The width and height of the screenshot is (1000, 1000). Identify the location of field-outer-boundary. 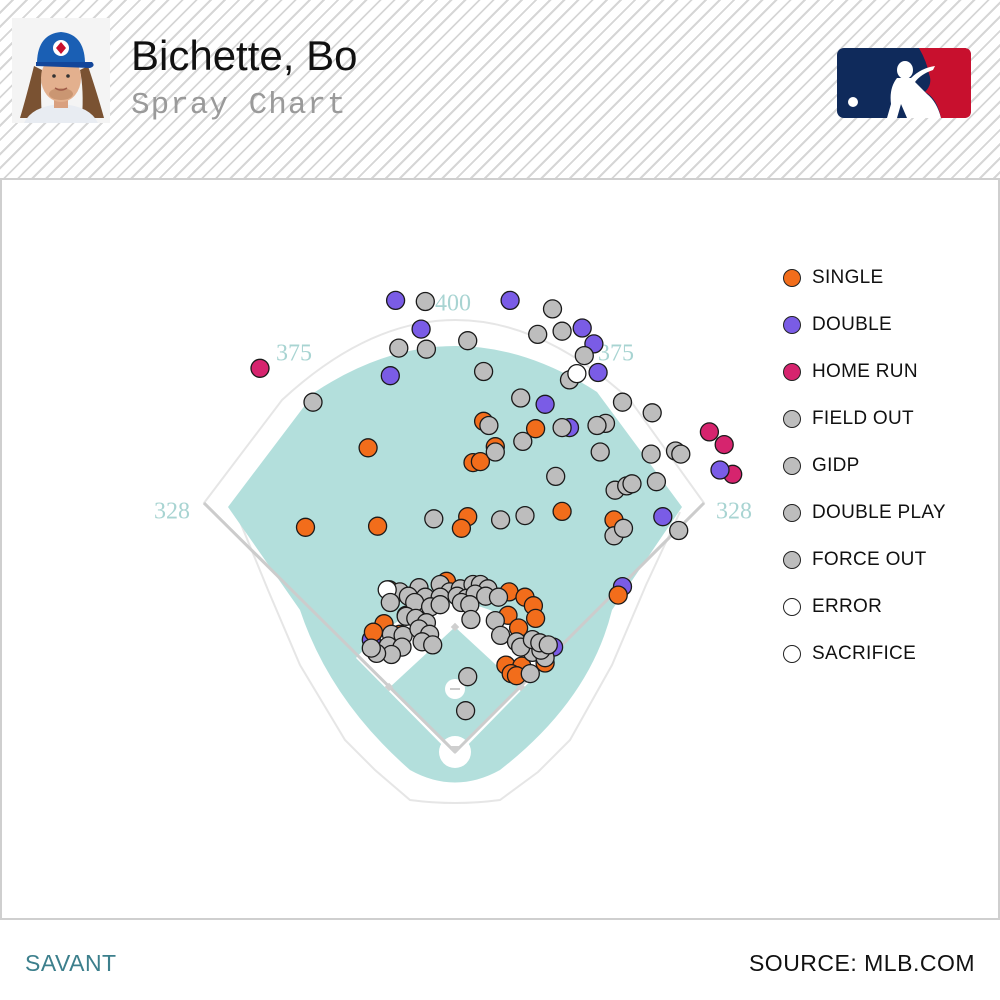
(458, 657).